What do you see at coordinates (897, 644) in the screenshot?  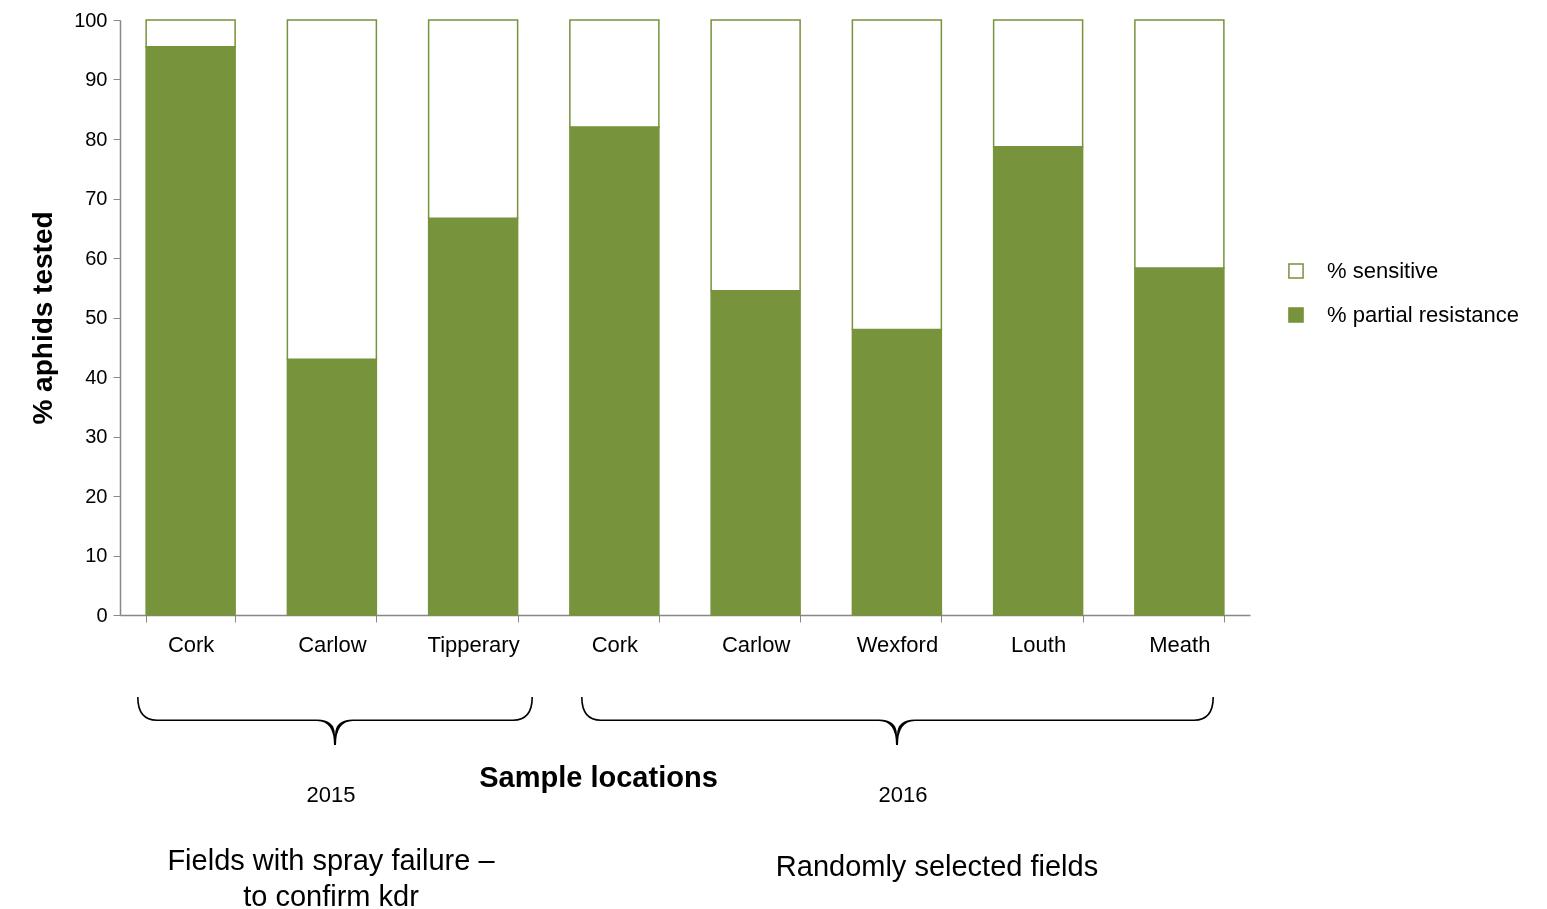 I see `x-tick-label: Wexford` at bounding box center [897, 644].